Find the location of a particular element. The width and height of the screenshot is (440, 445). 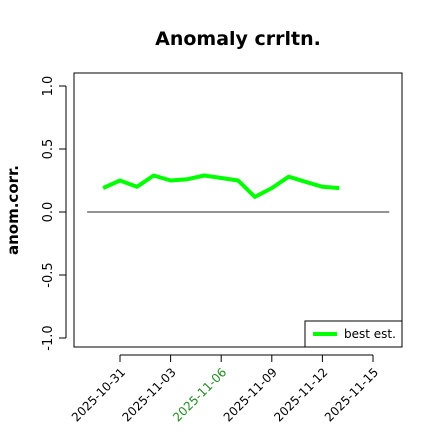

y-axis-label: anom.corr. is located at coordinates (13, 210).